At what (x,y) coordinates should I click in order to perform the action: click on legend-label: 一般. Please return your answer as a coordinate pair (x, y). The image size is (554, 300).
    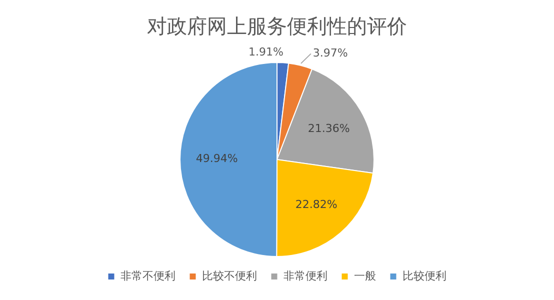
    Looking at the image, I should click on (365, 275).